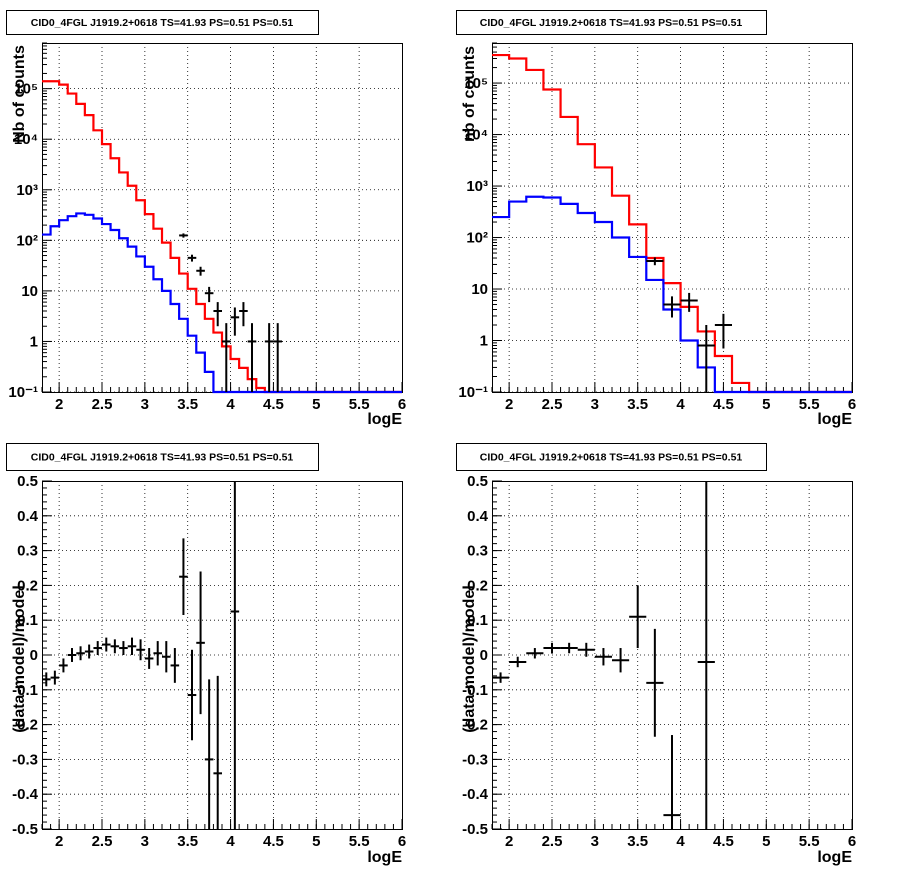 The width and height of the screenshot is (898, 880). I want to click on y-tick-label: -0.5, so click(475, 829).